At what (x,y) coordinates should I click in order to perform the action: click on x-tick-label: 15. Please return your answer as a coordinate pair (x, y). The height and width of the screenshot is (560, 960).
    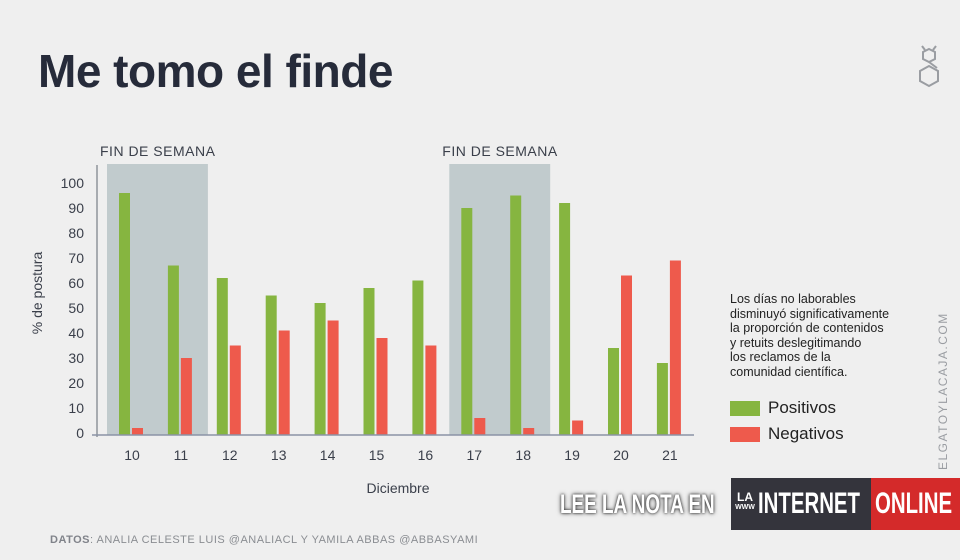
    Looking at the image, I should click on (377, 455).